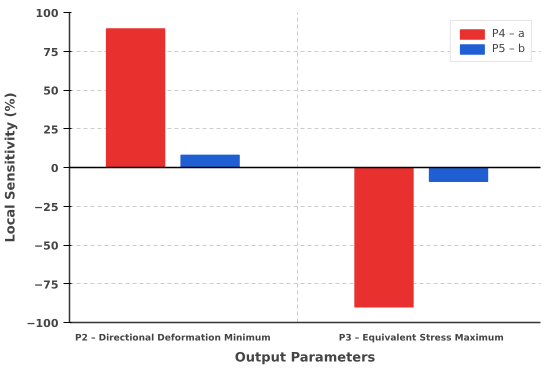 This screenshot has width=550, height=368. Describe the element at coordinates (51, 52) in the screenshot. I see `y-tick-label: 75` at that location.